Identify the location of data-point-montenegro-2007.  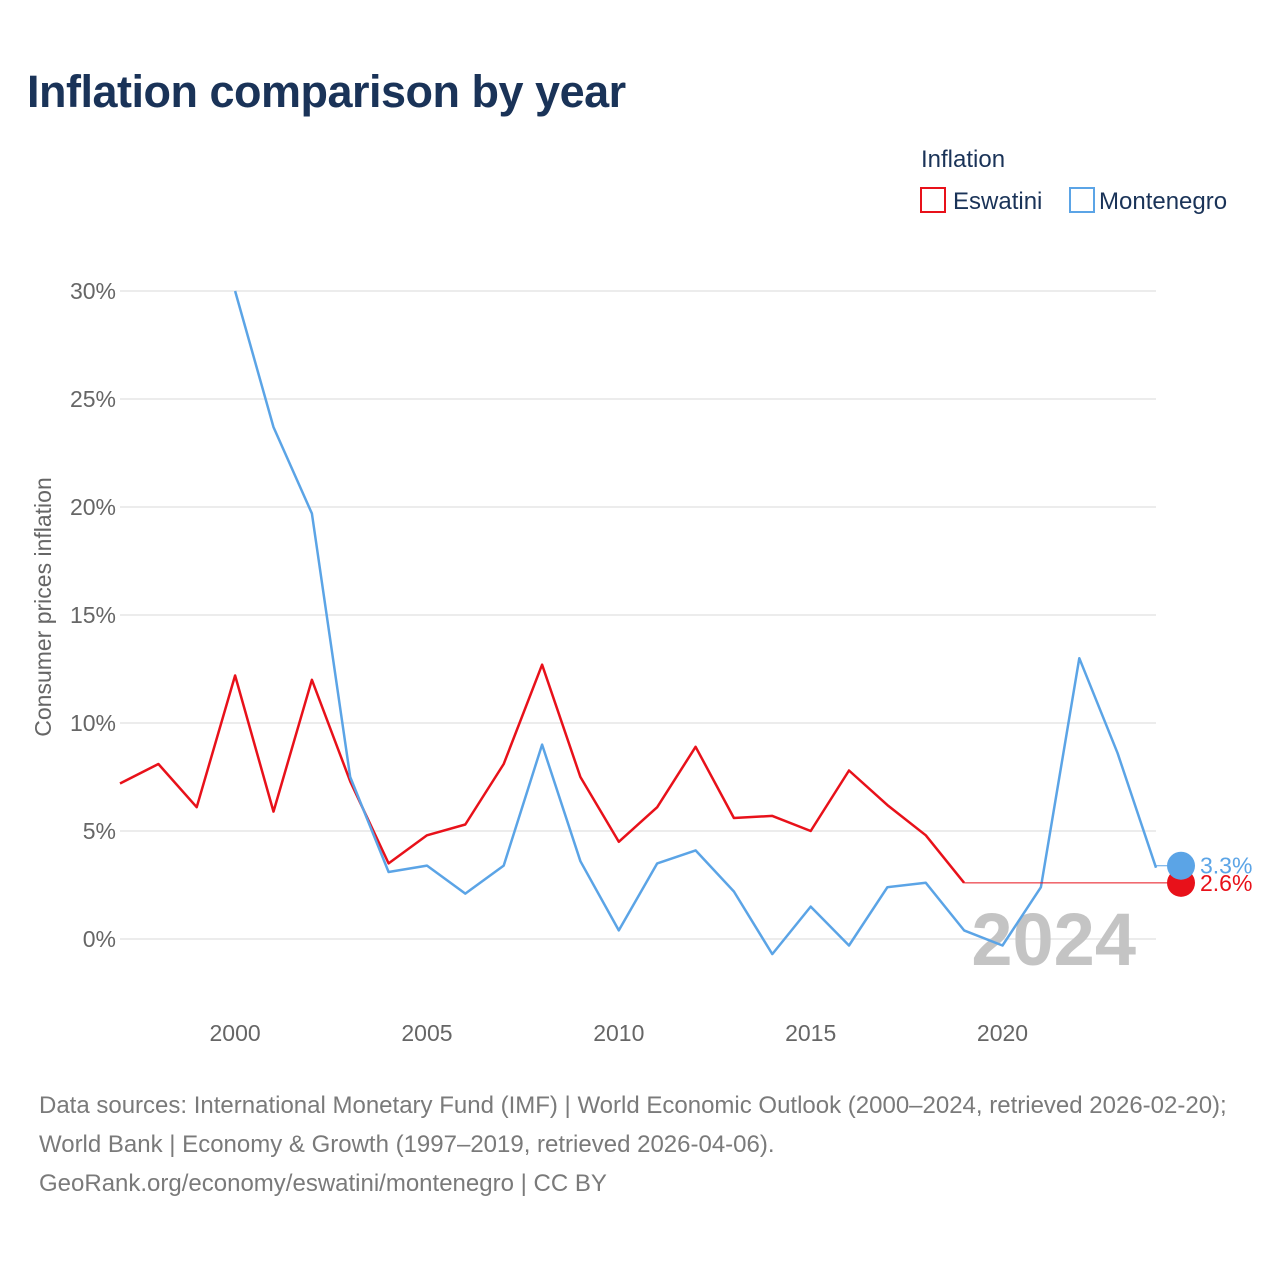
(504, 866).